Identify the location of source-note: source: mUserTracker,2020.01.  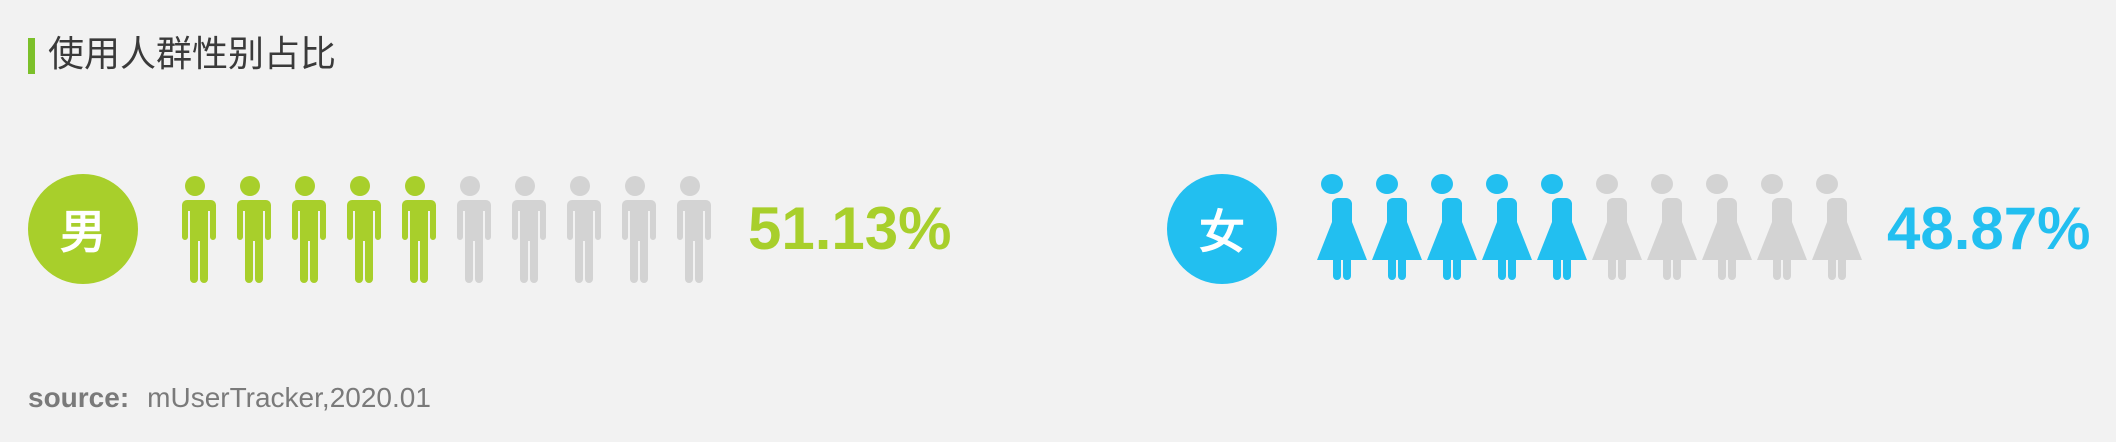
(229, 398).